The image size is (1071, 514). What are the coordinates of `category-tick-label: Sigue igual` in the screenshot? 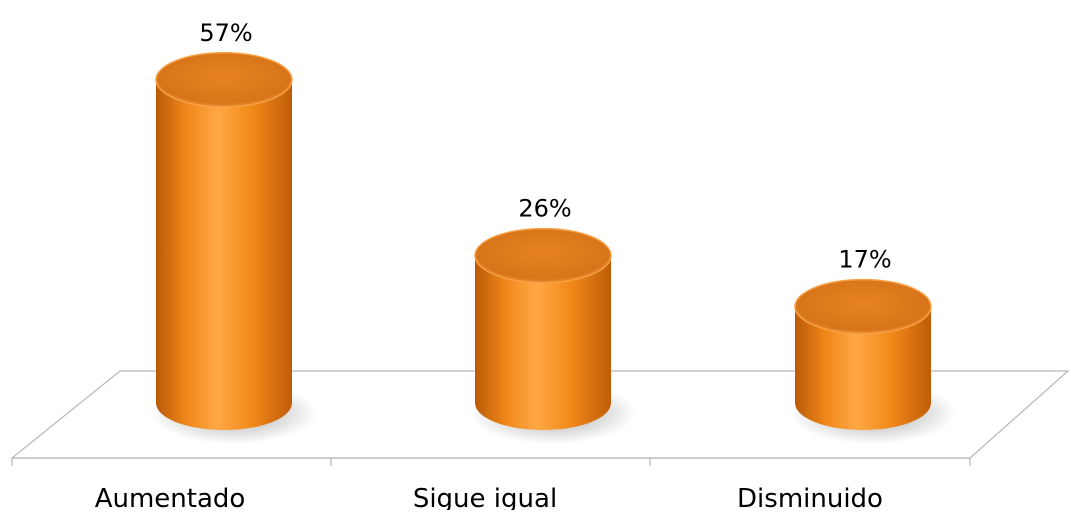 It's located at (485, 497).